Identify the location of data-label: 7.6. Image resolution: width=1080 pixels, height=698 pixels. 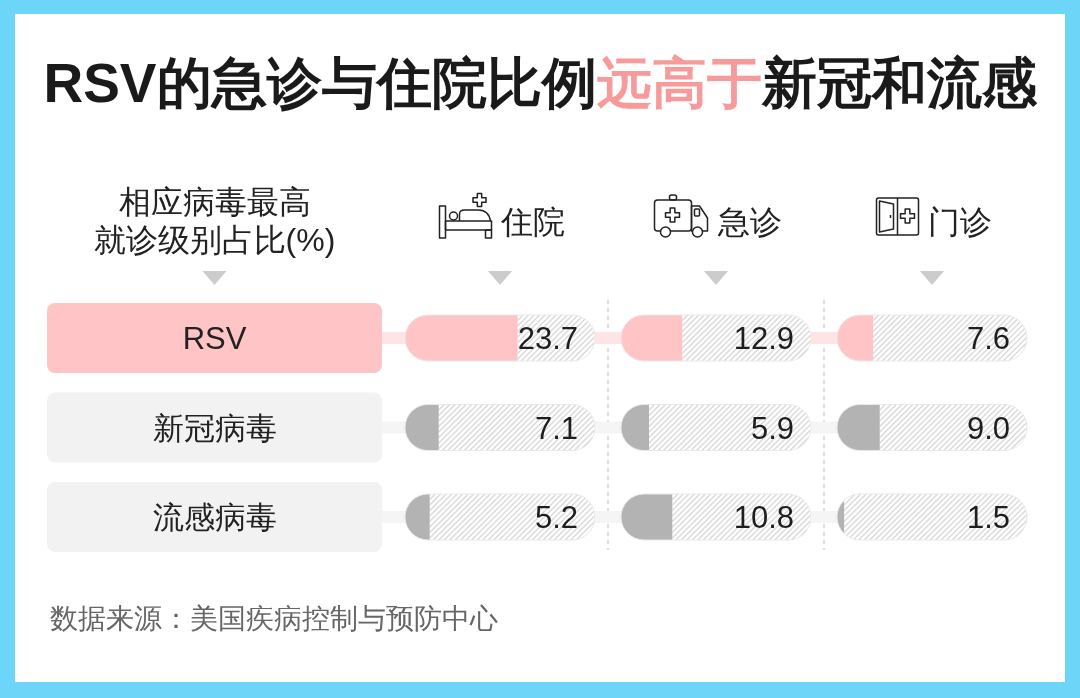
(988, 338).